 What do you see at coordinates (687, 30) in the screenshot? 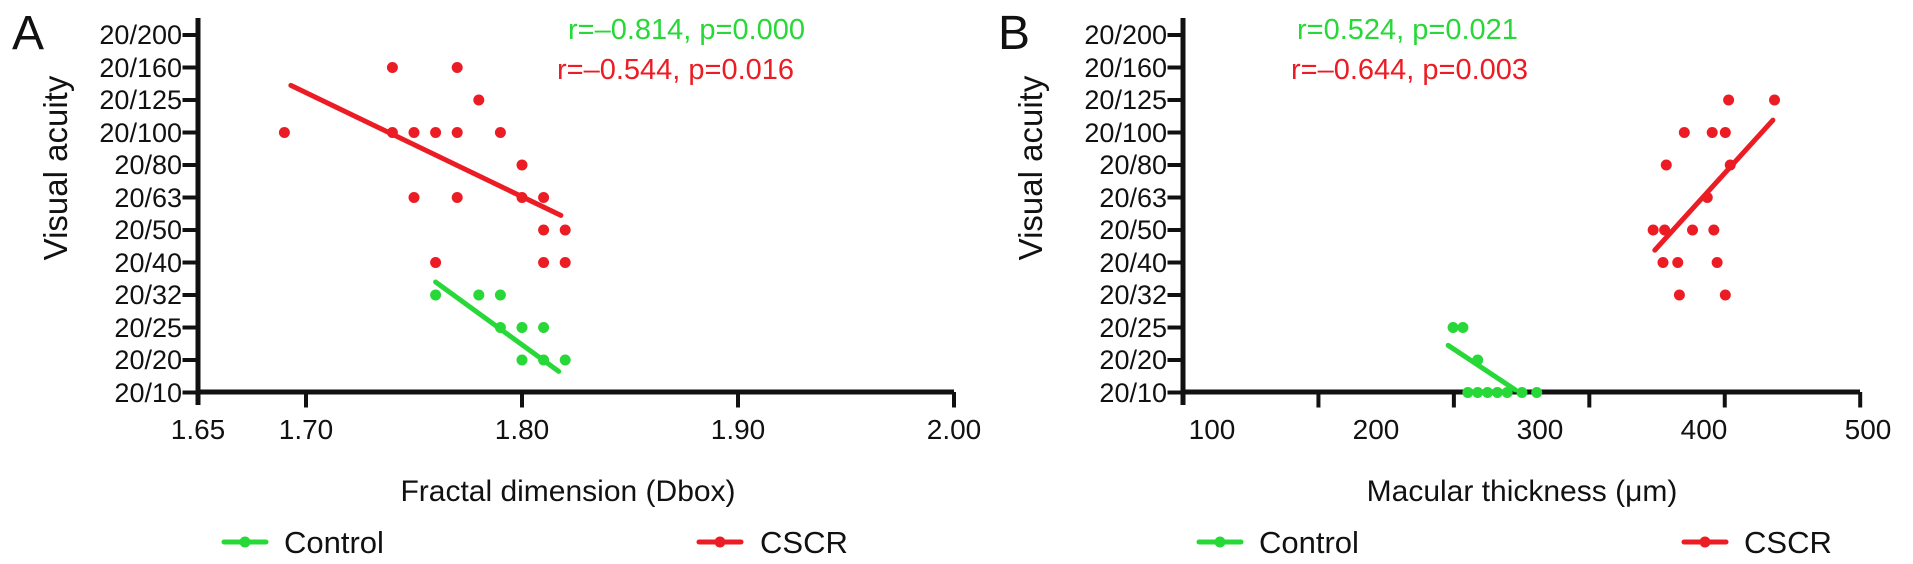
I see `panel-a-annotation-control: r=–0.814, p=0.000` at bounding box center [687, 30].